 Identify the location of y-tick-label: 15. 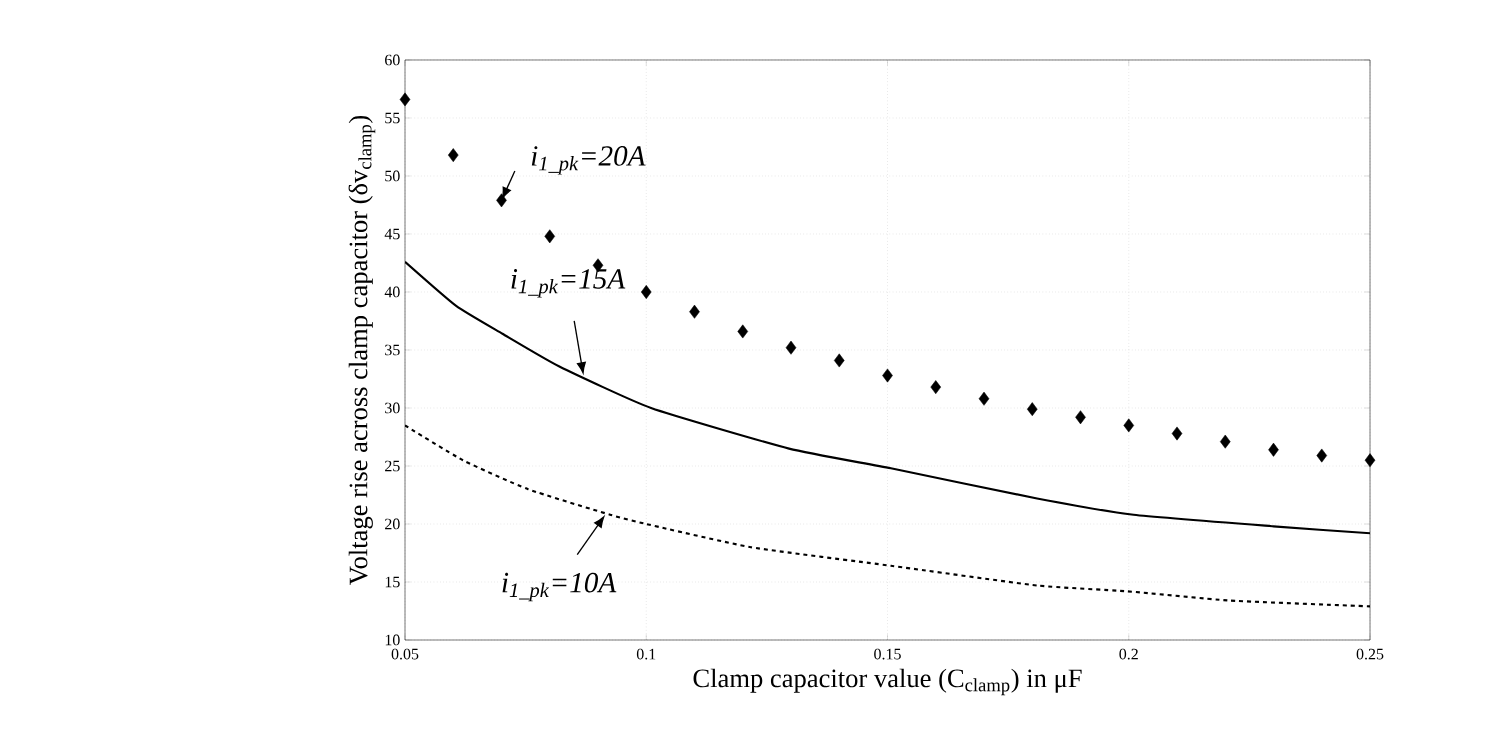
(392, 582).